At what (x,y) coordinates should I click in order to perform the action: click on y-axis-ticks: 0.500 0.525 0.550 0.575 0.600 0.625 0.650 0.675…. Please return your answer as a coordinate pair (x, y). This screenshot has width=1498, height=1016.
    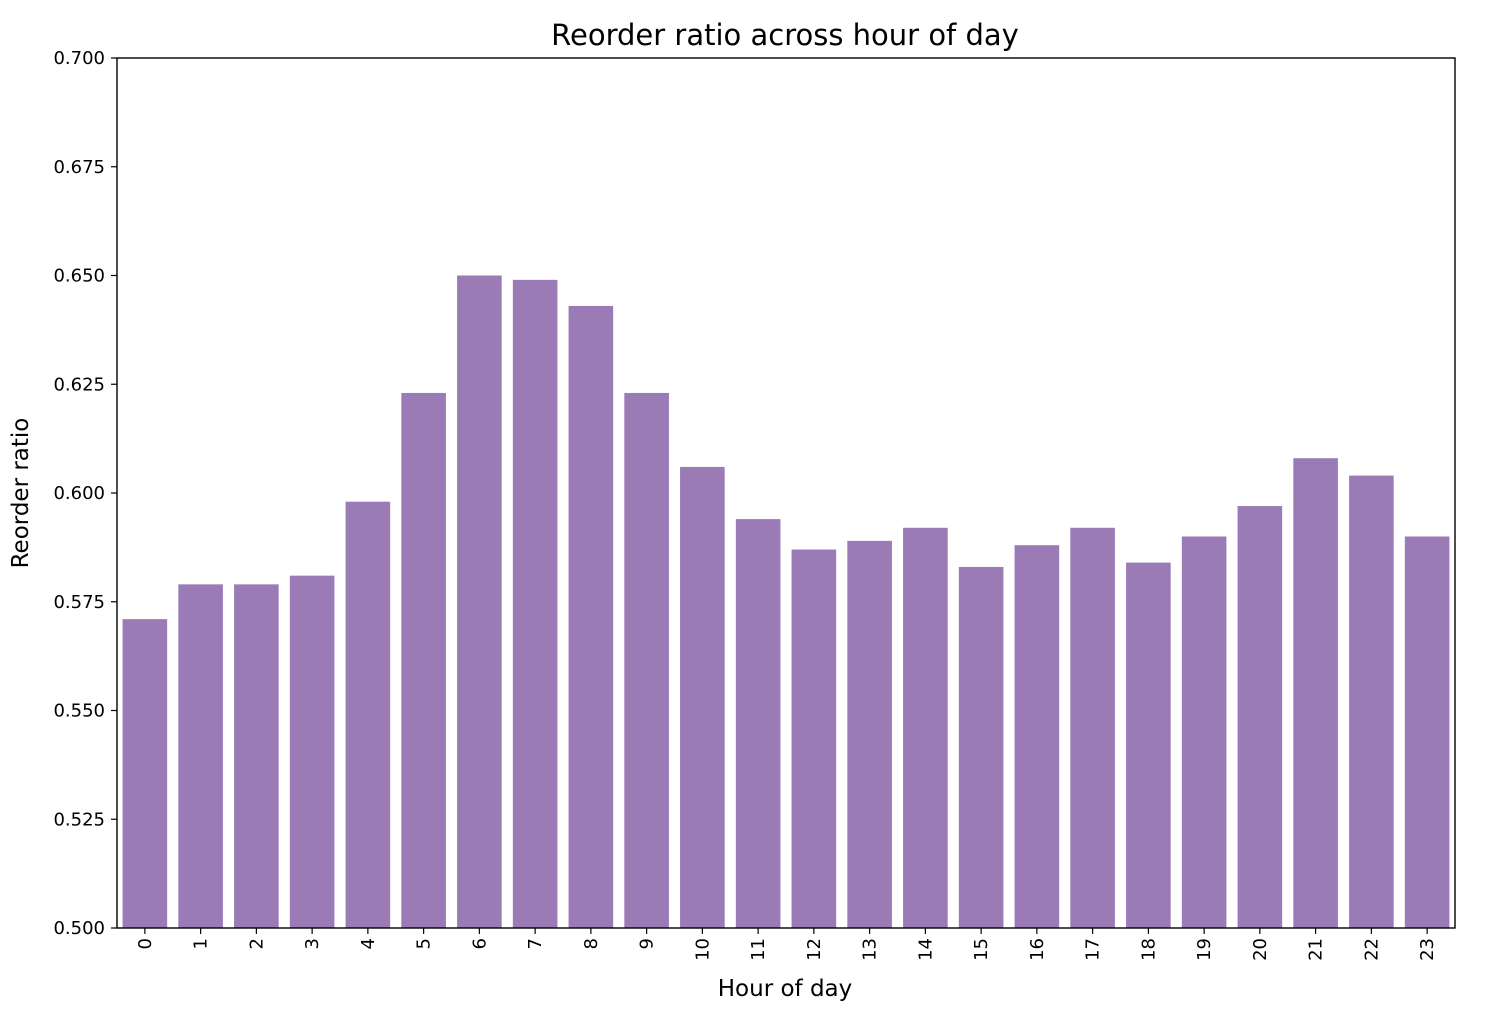
    Looking at the image, I should click on (85, 493).